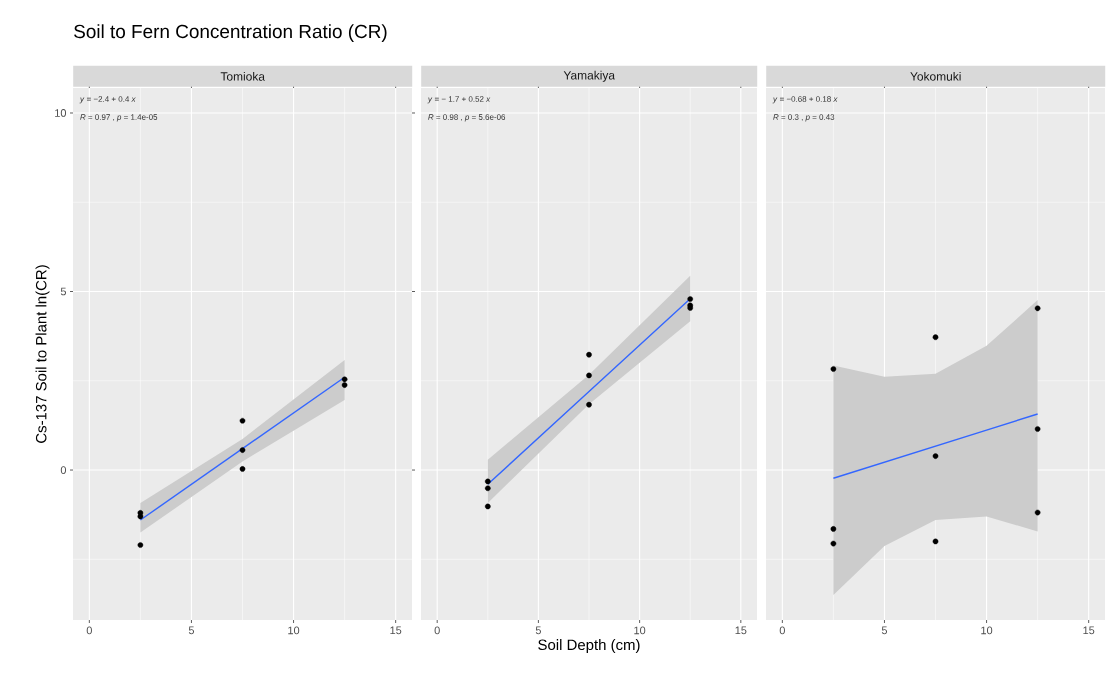 This screenshot has width=1109, height=681. Describe the element at coordinates (935, 76) in the screenshot. I see `chart-subtitle: Yokomuki` at that location.